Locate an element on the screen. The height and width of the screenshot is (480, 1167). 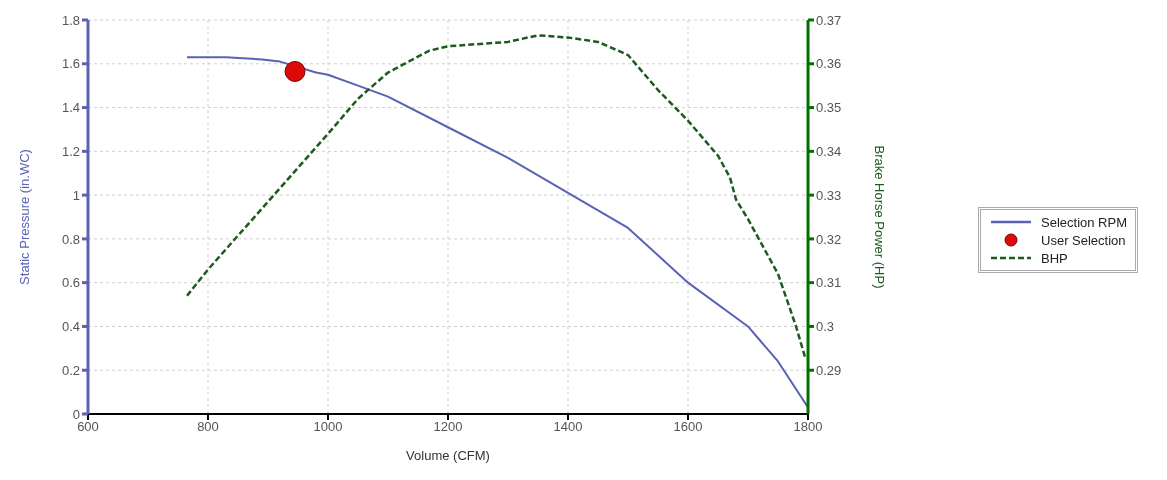
legend-label: User Selection is located at coordinates (1083, 240).